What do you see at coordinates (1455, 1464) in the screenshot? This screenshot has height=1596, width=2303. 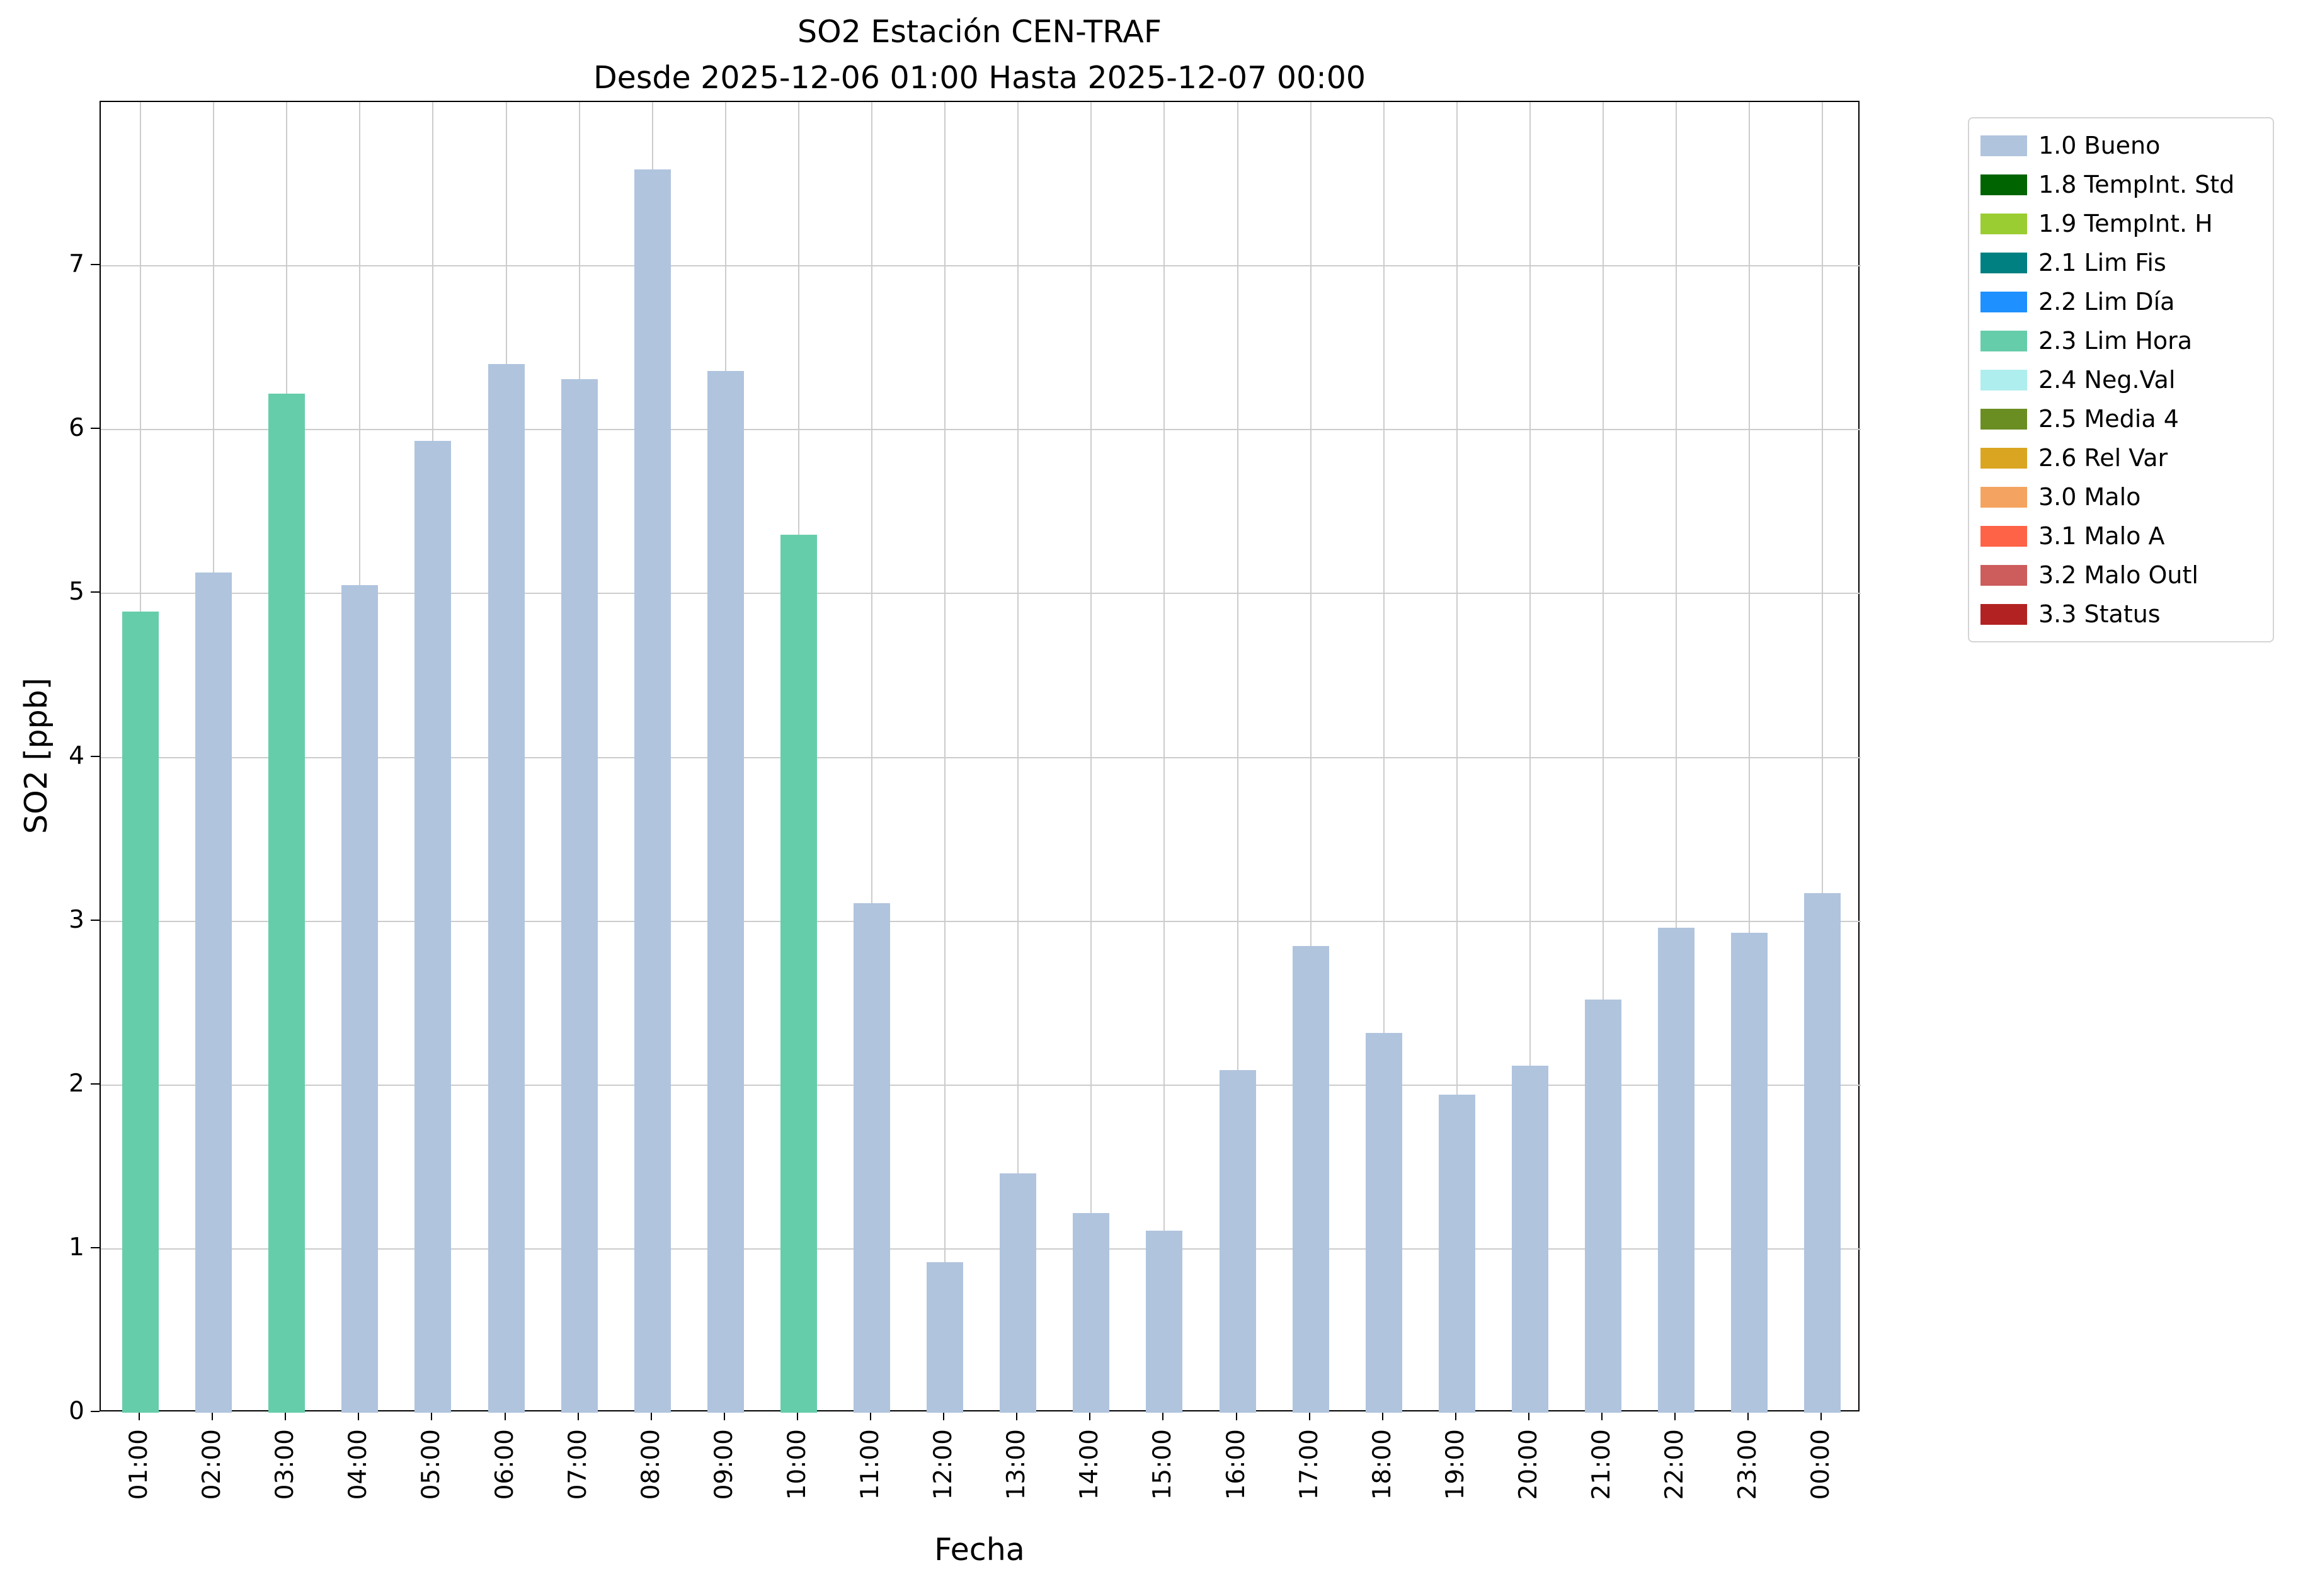 I see `x-tick-label: 19:00` at bounding box center [1455, 1464].